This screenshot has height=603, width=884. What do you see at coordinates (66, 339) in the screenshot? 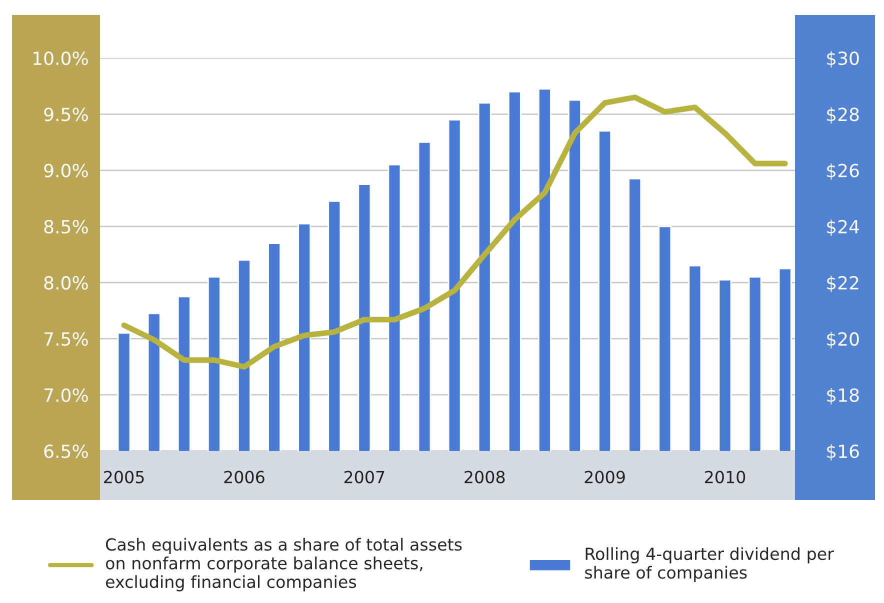
I see `y-tick-label: 7.5%` at bounding box center [66, 339].